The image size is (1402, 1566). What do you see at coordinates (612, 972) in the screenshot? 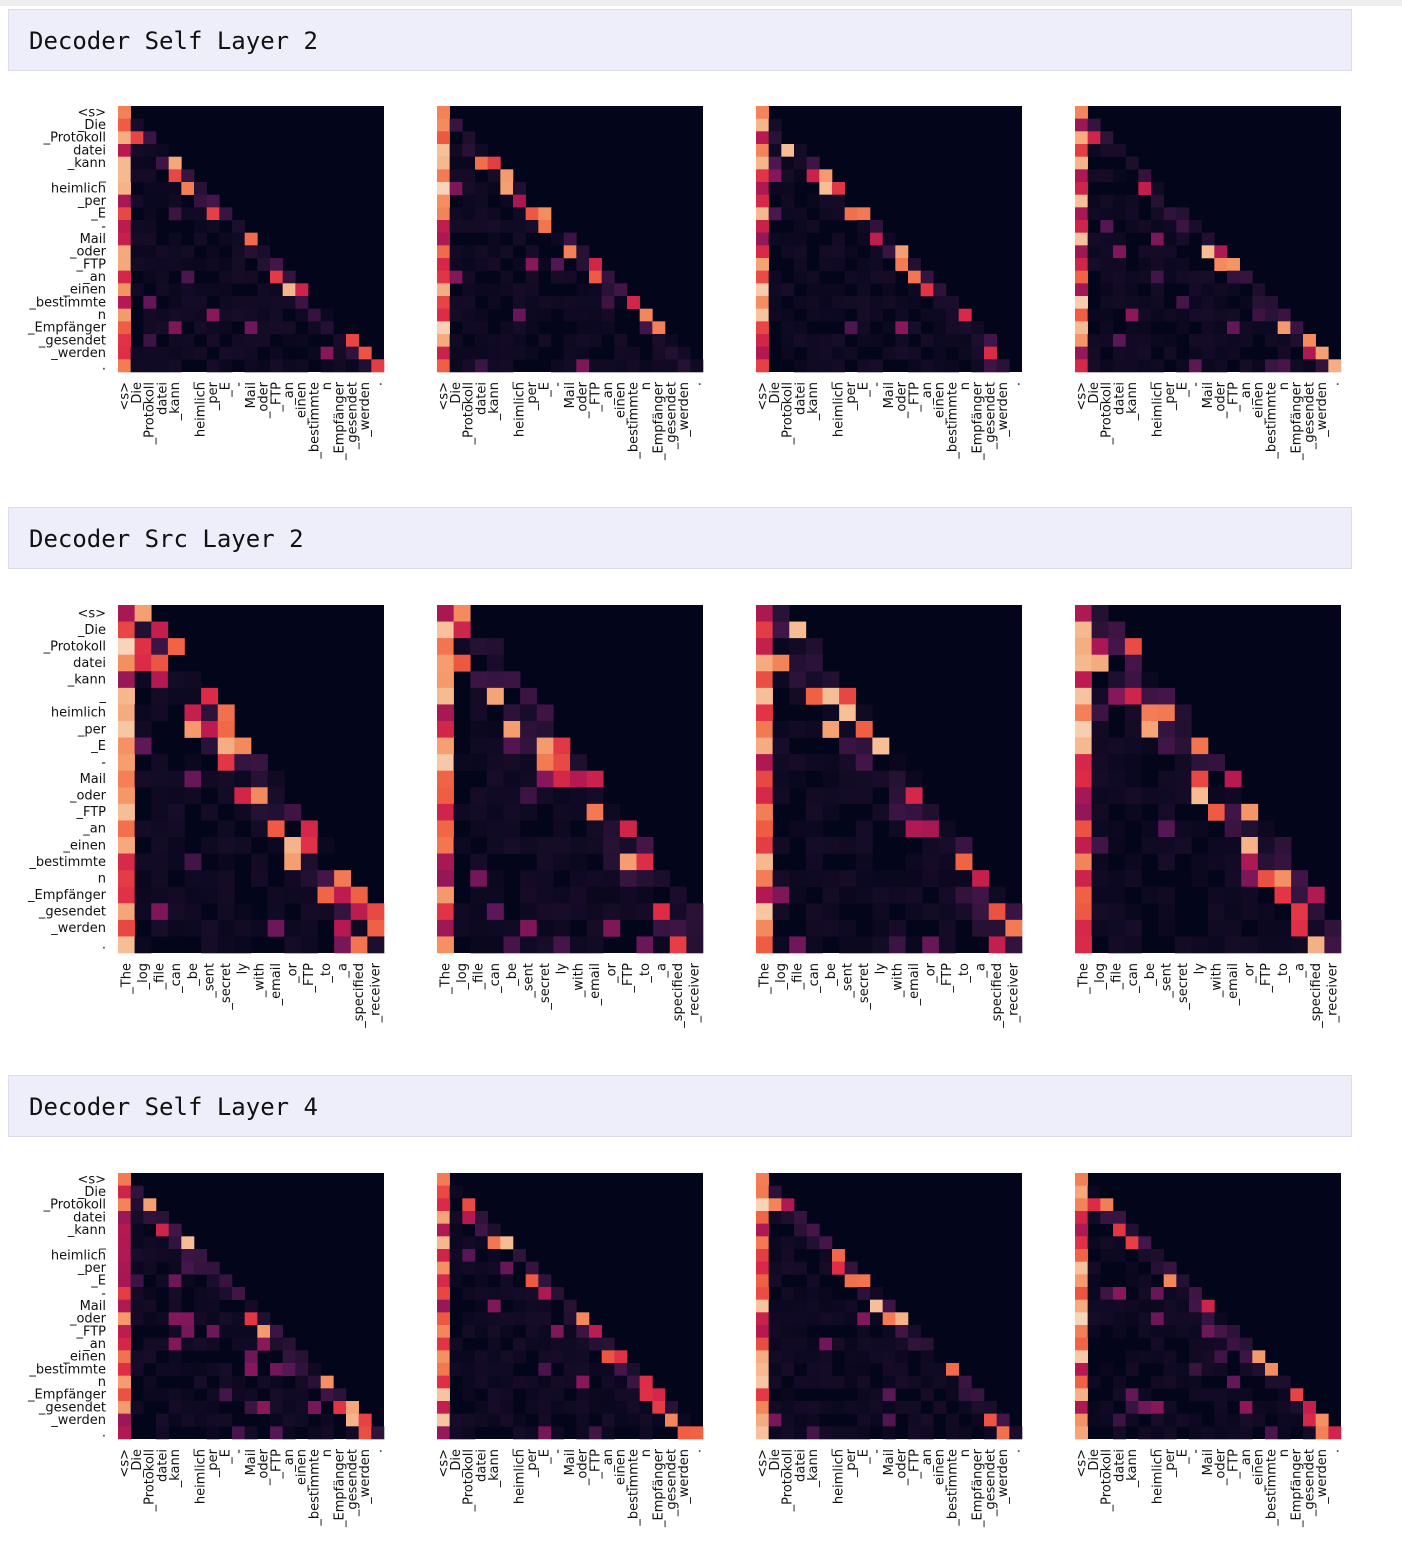
I see `column-tick-label: _or` at bounding box center [612, 972].